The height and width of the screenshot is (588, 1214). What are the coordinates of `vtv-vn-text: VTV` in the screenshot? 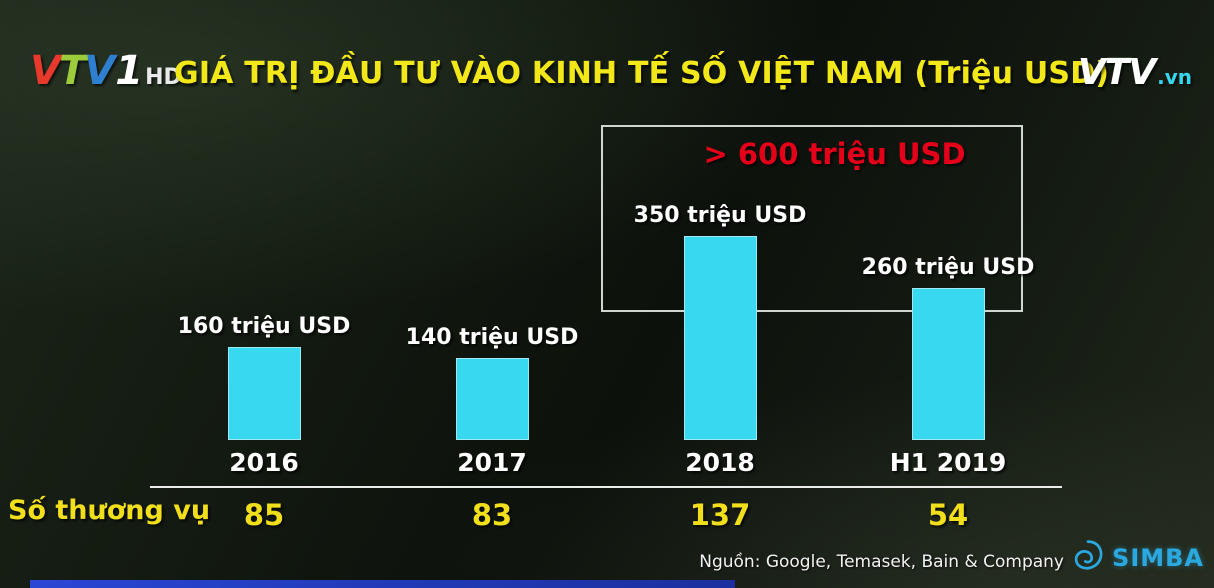 It's located at (1116, 72).